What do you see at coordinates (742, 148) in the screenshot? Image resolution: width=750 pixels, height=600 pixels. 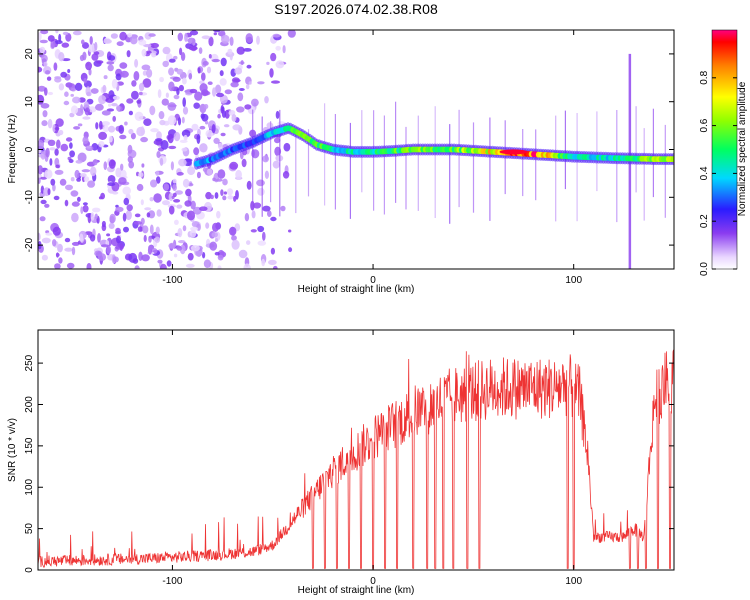 I see `colorbar-label: Normalized spectral amplitude` at bounding box center [742, 148].